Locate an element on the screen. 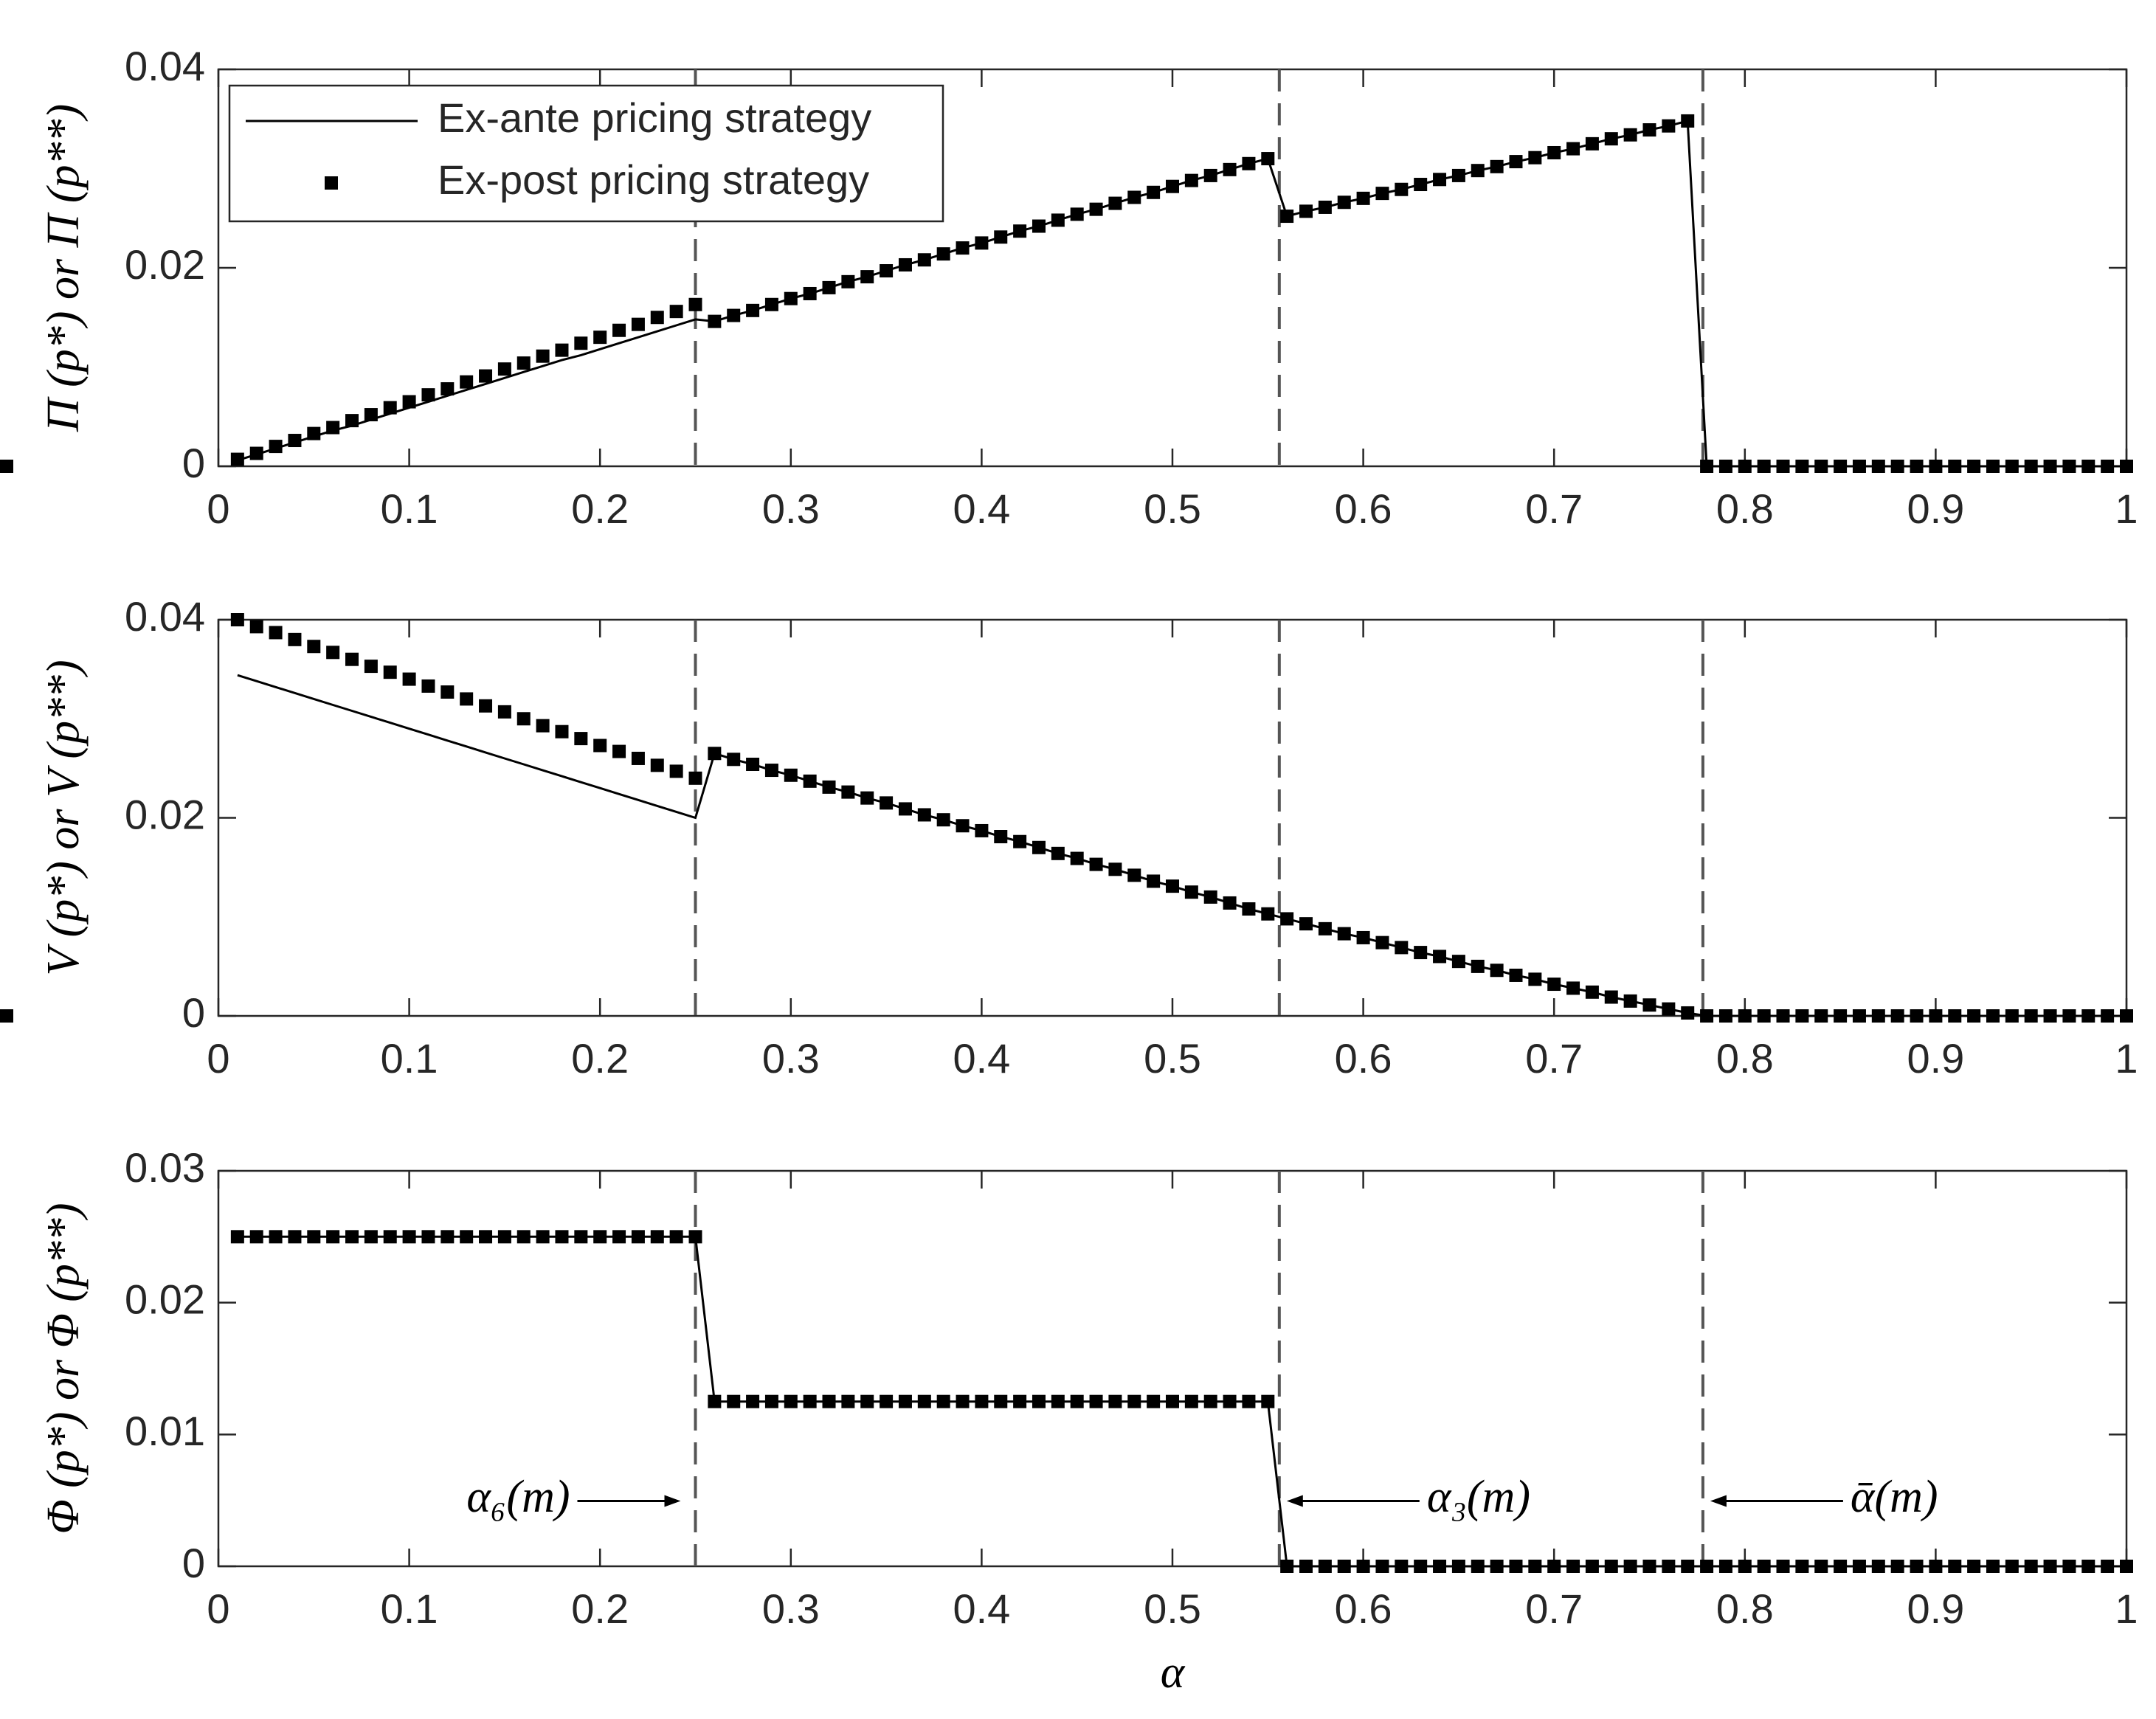  x-tick-label: 0.1 is located at coordinates (409, 508).